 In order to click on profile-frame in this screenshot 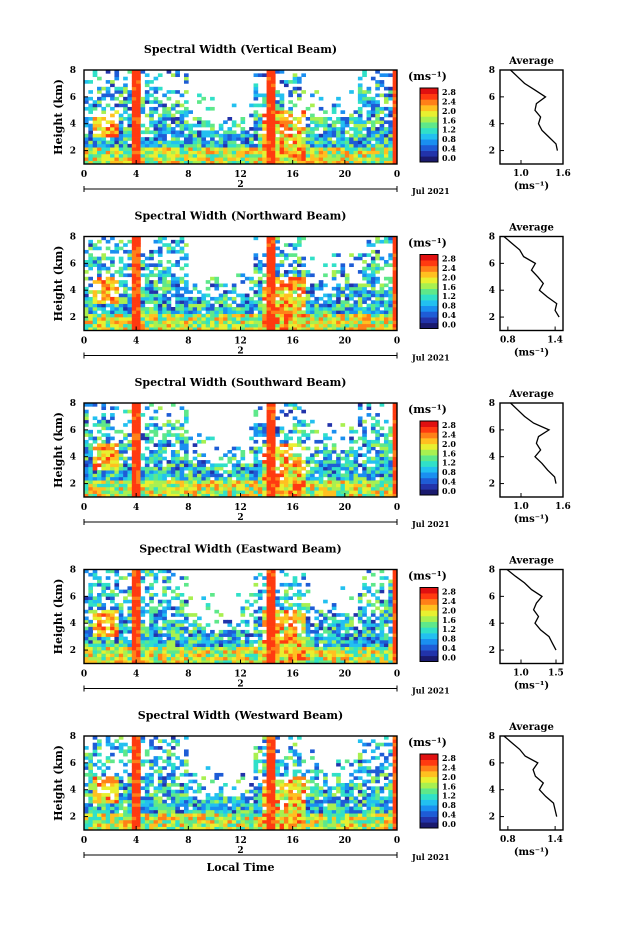, I will do `click(531, 450)`.